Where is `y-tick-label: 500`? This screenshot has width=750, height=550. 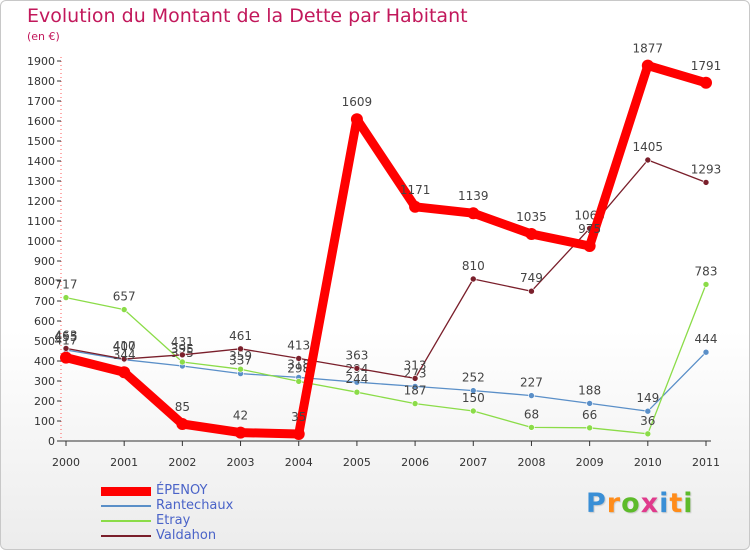
y-tick-label: 500 is located at coordinates (44, 341).